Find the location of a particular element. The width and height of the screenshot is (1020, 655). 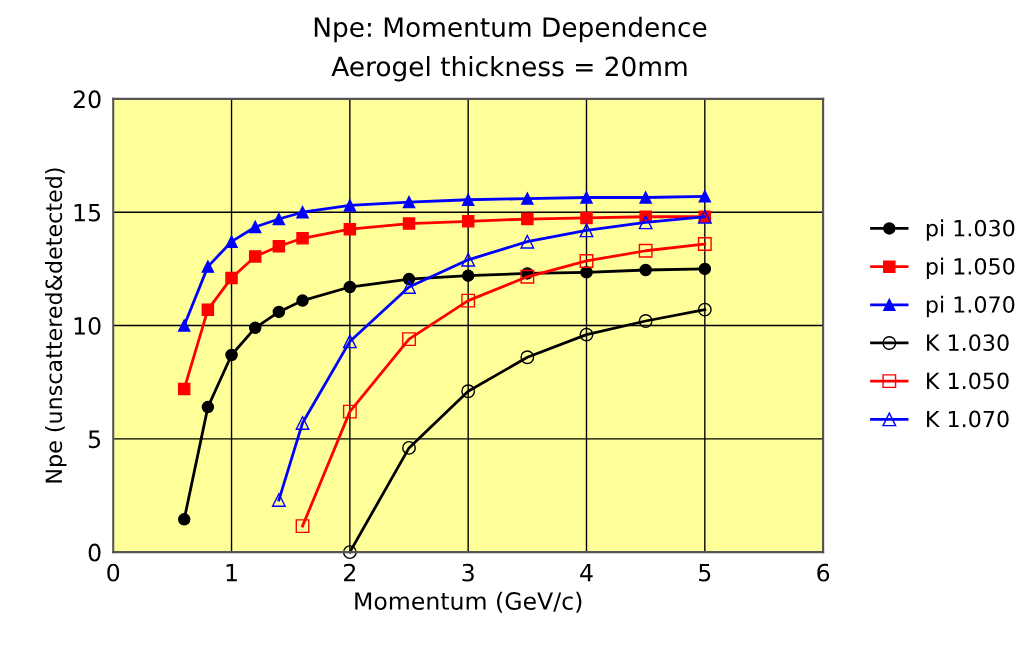

legend-label: pi 1.070 is located at coordinates (970, 306).